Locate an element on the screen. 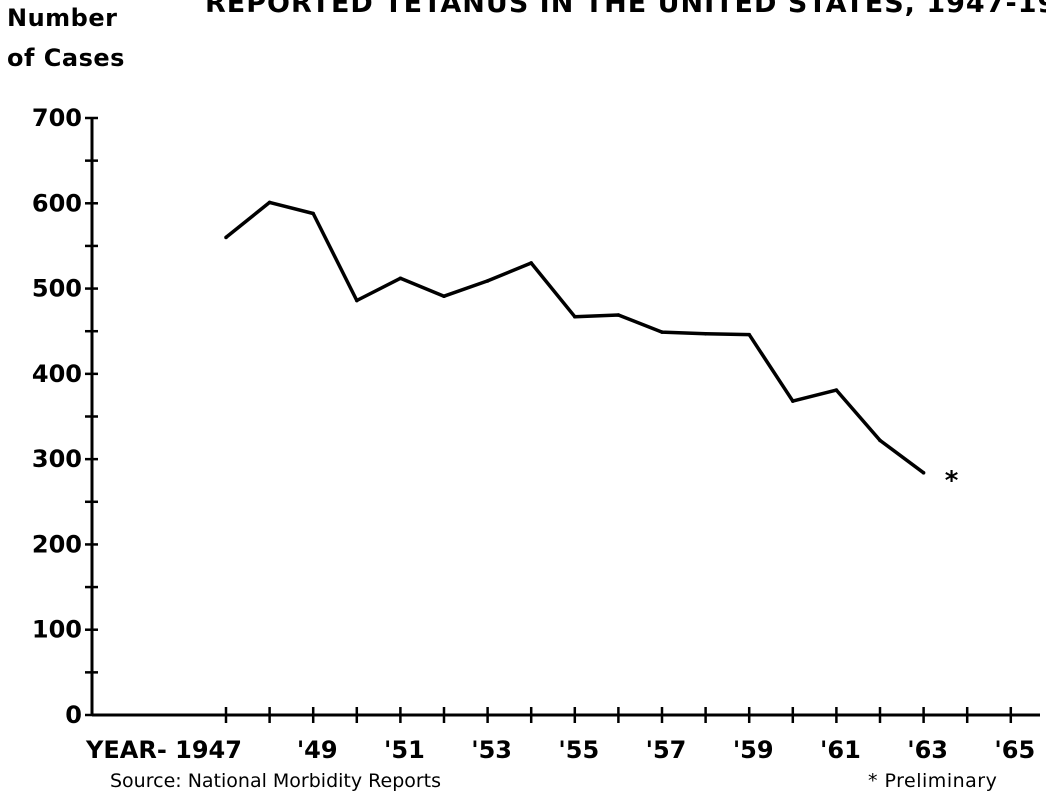  x-tick-label: '65 is located at coordinates (1014, 750).